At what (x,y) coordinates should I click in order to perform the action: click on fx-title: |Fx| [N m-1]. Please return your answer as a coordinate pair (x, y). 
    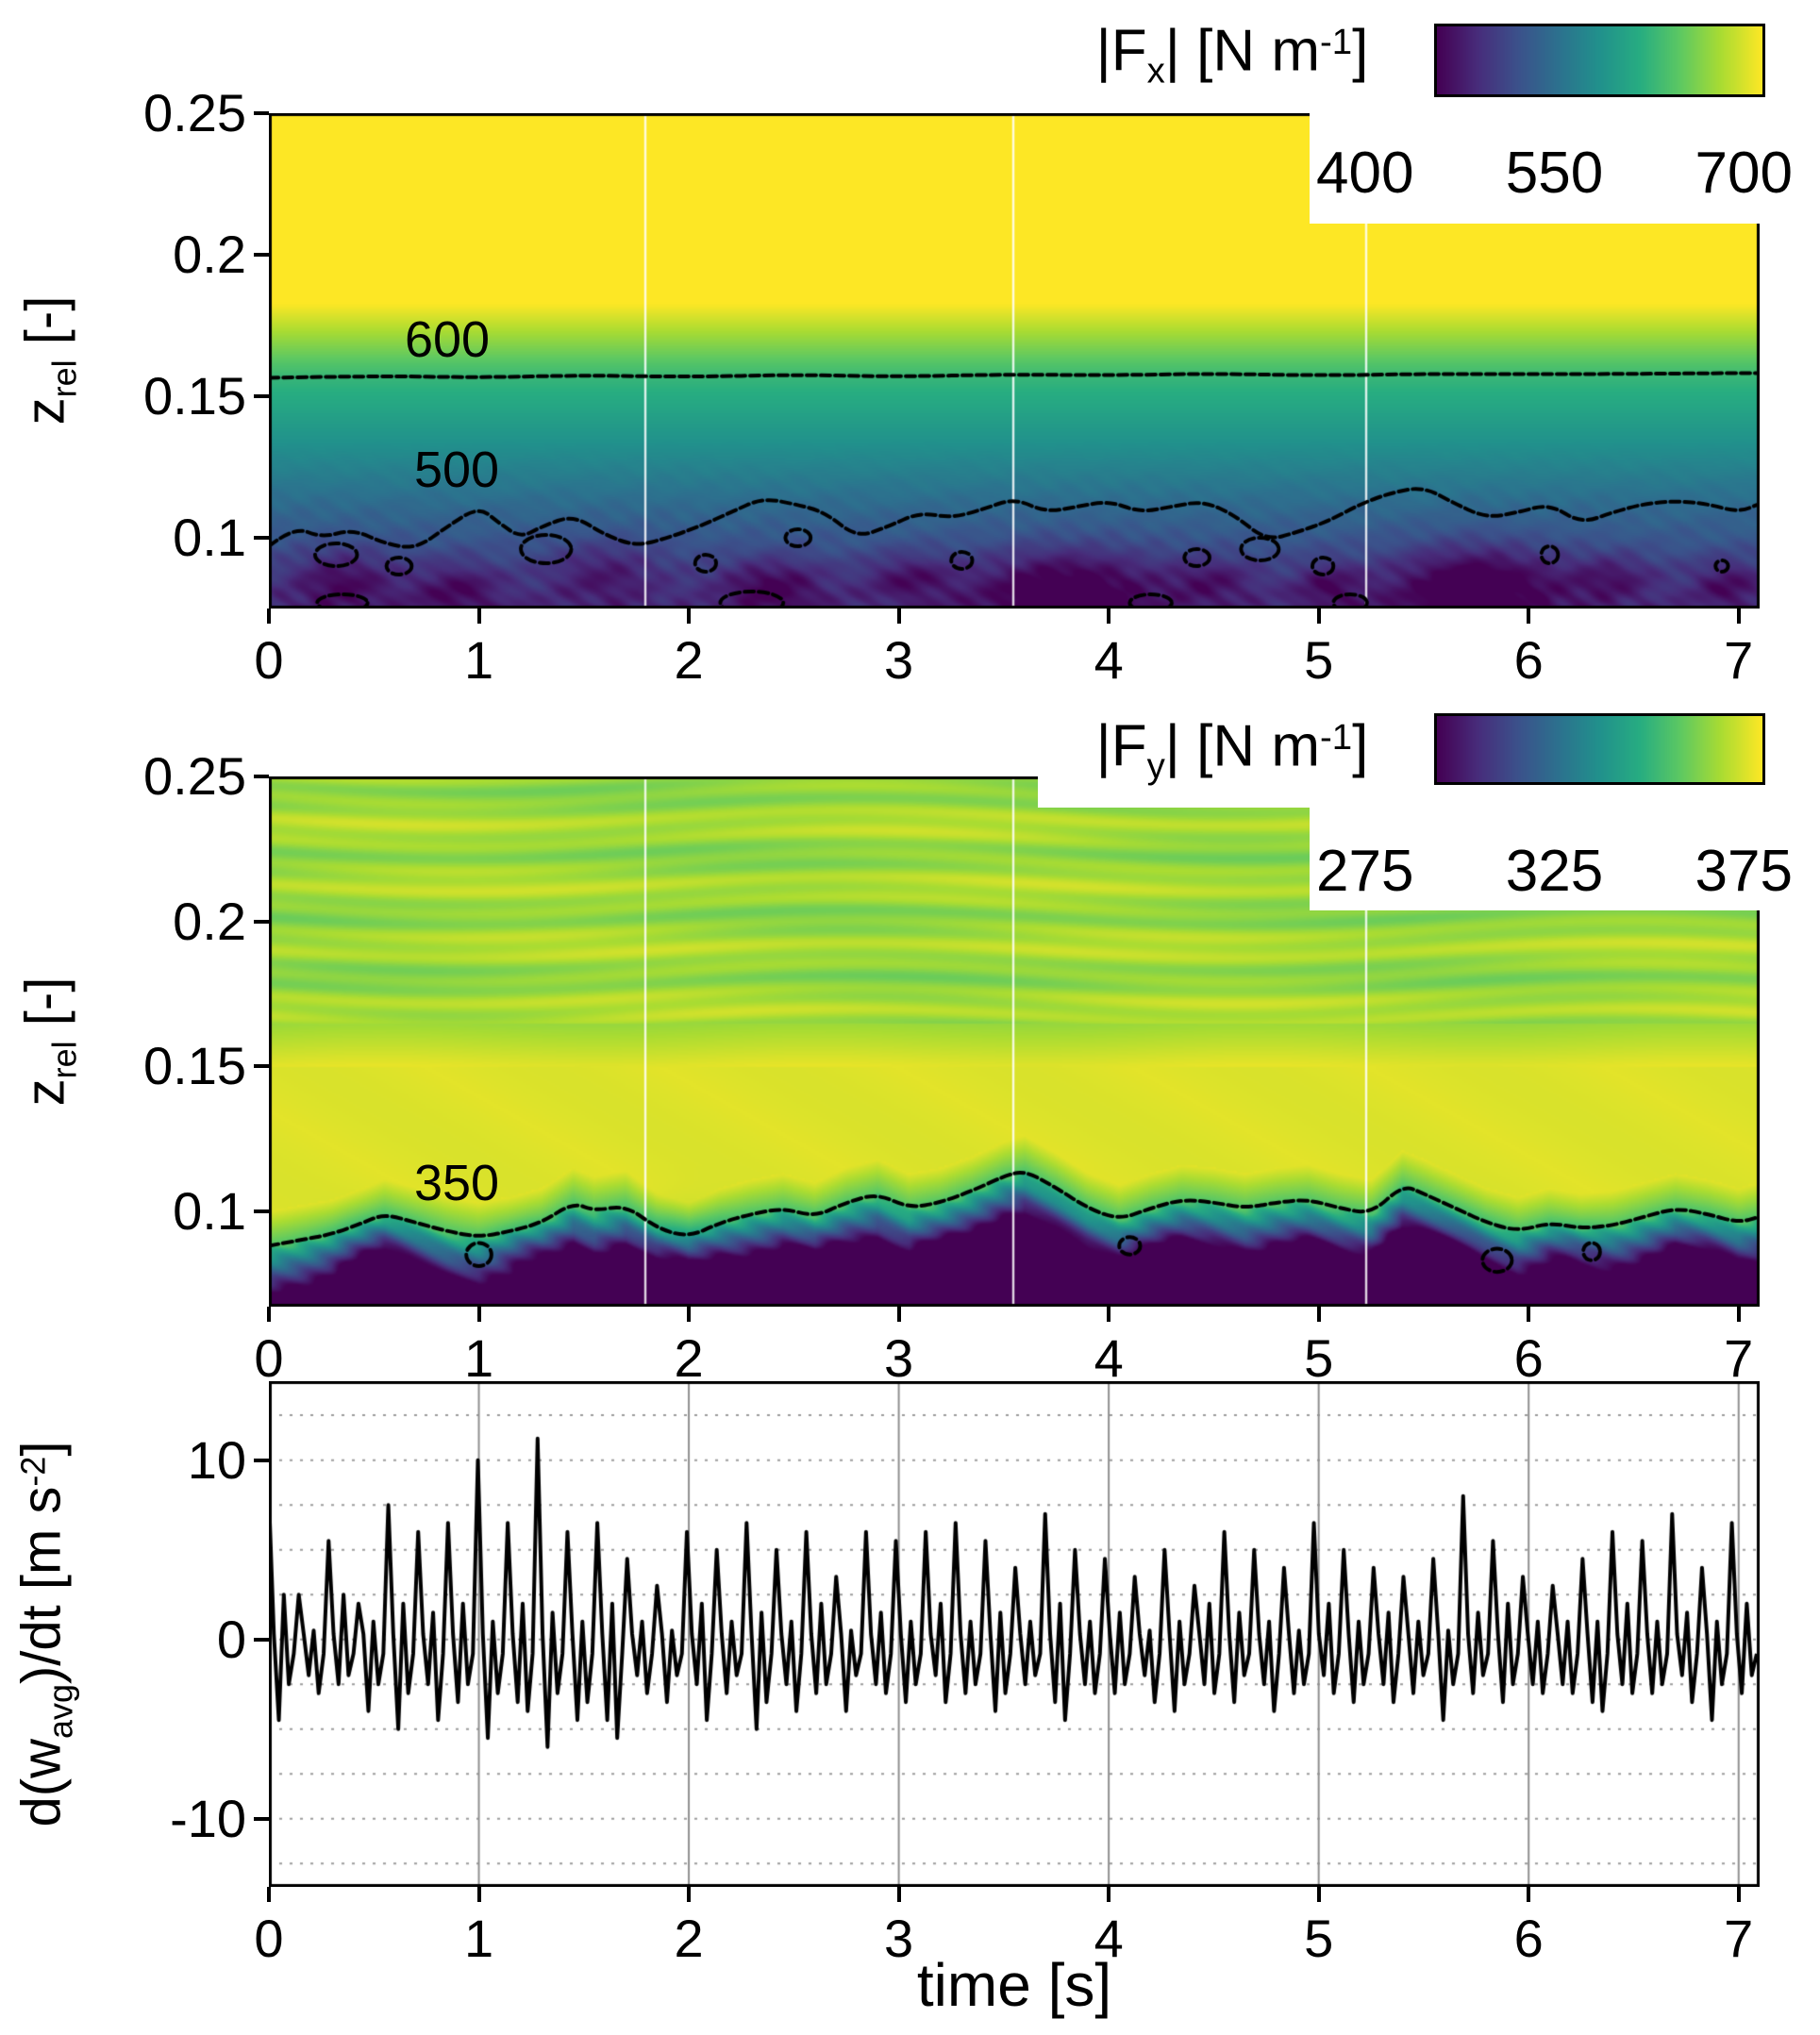
    Looking at the image, I should click on (1232, 54).